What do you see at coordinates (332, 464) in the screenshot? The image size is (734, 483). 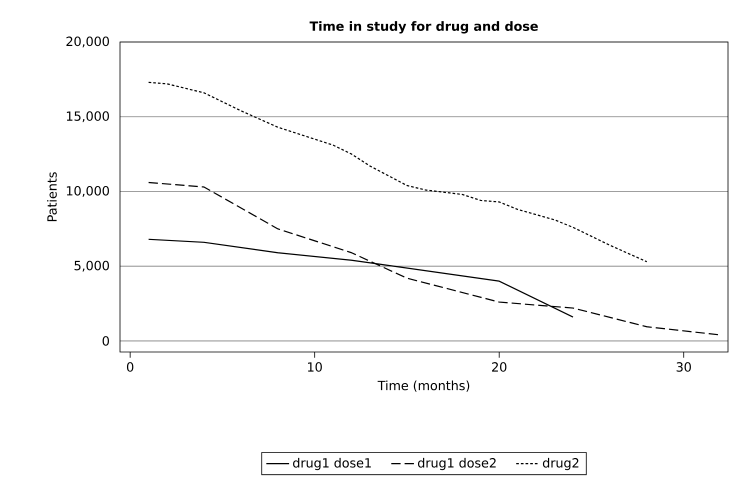 I see `legend-label: drug1 dose1` at bounding box center [332, 464].